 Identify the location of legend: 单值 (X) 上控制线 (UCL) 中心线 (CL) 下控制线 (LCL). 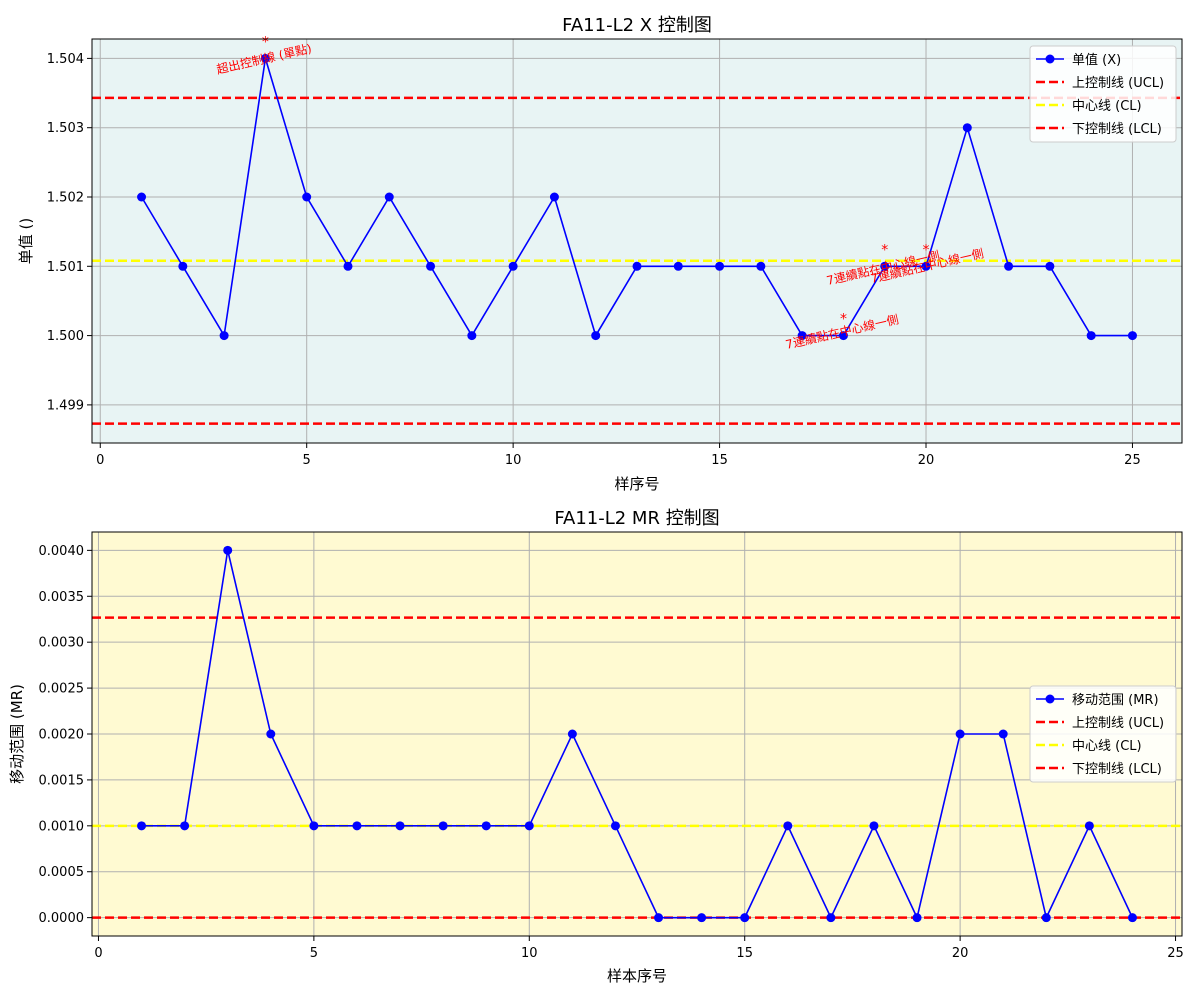
(1103, 94).